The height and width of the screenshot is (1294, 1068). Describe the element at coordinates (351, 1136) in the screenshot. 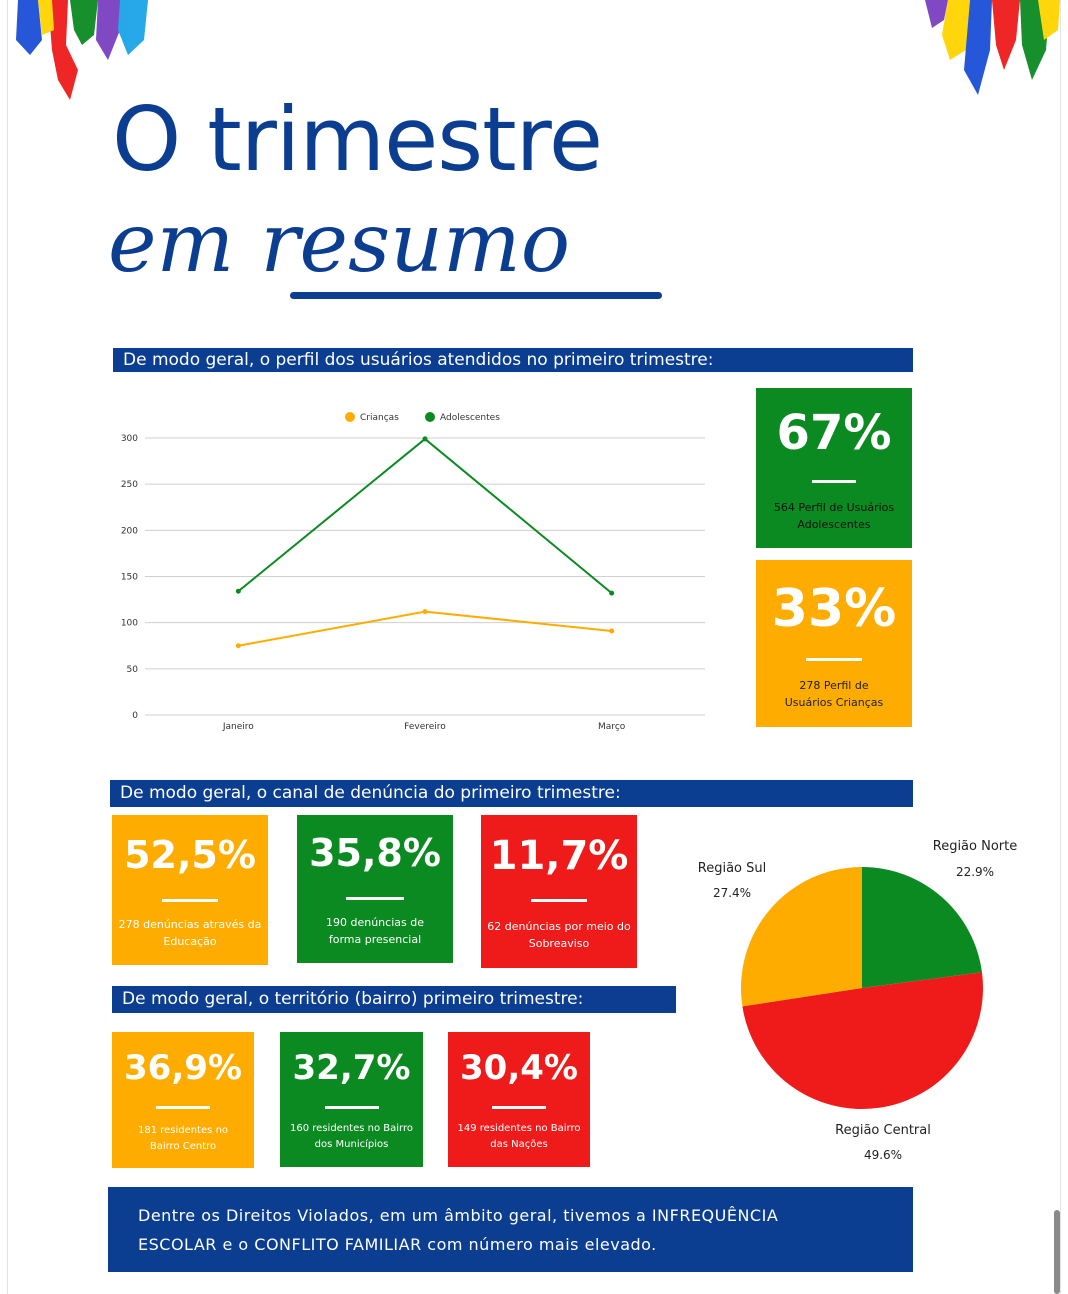

I see `territorio-desc-municipios: 160 residentes no Bairro dos Municípios` at that location.